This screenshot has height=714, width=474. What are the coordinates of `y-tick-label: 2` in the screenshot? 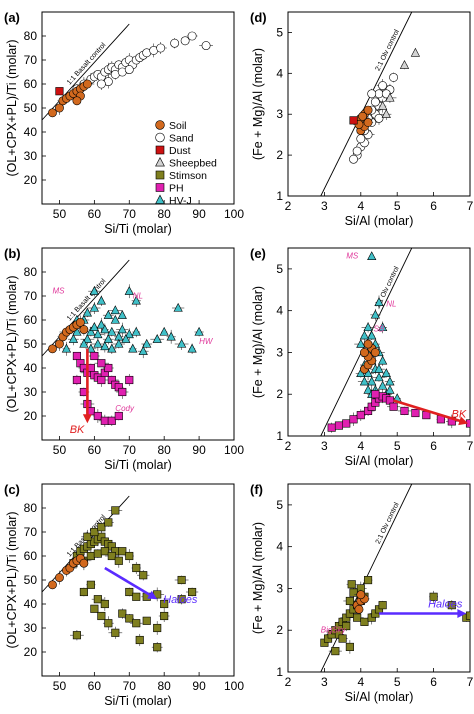 It's located at (279, 394).